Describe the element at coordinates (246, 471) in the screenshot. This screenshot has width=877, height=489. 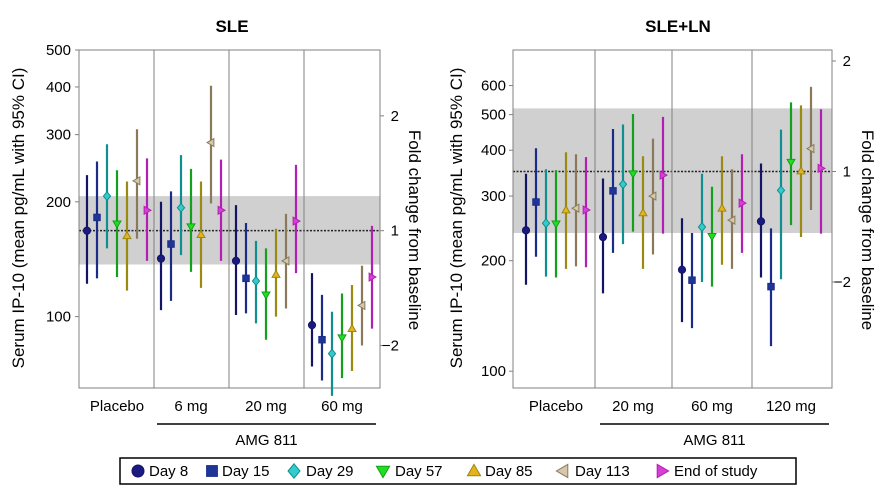
I see `legend-label: Day 15` at that location.